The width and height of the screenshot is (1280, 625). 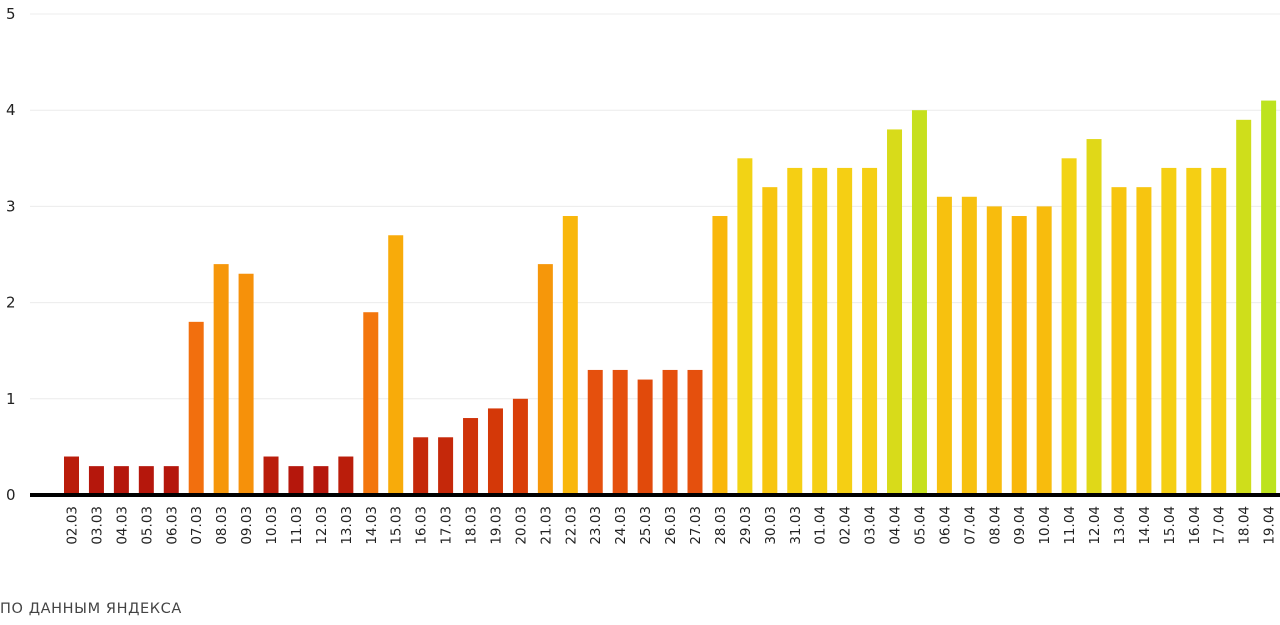 What do you see at coordinates (621, 525) in the screenshot?
I see `x-tick-label: 24.03` at bounding box center [621, 525].